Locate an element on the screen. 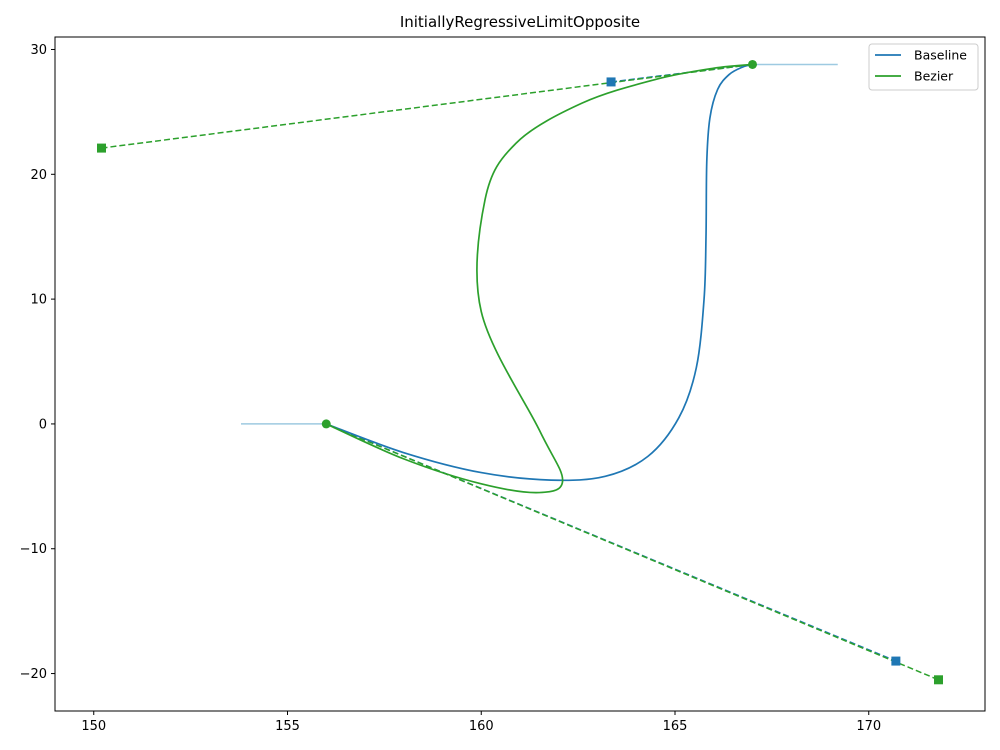 The height and width of the screenshot is (750, 1000). y-tick-label: 30 is located at coordinates (38, 50).